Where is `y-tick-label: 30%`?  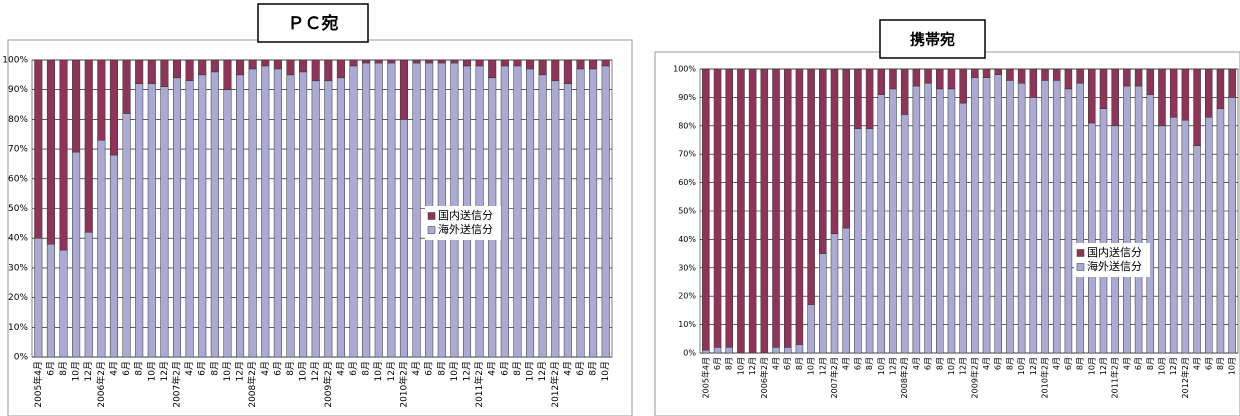
y-tick-label: 30% is located at coordinates (18, 268).